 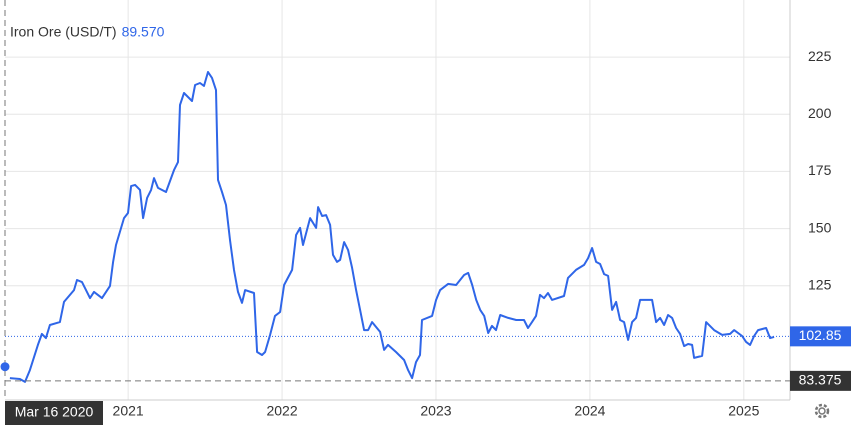 I want to click on chart-title: Iron Ore (USD/T), so click(x=63, y=32).